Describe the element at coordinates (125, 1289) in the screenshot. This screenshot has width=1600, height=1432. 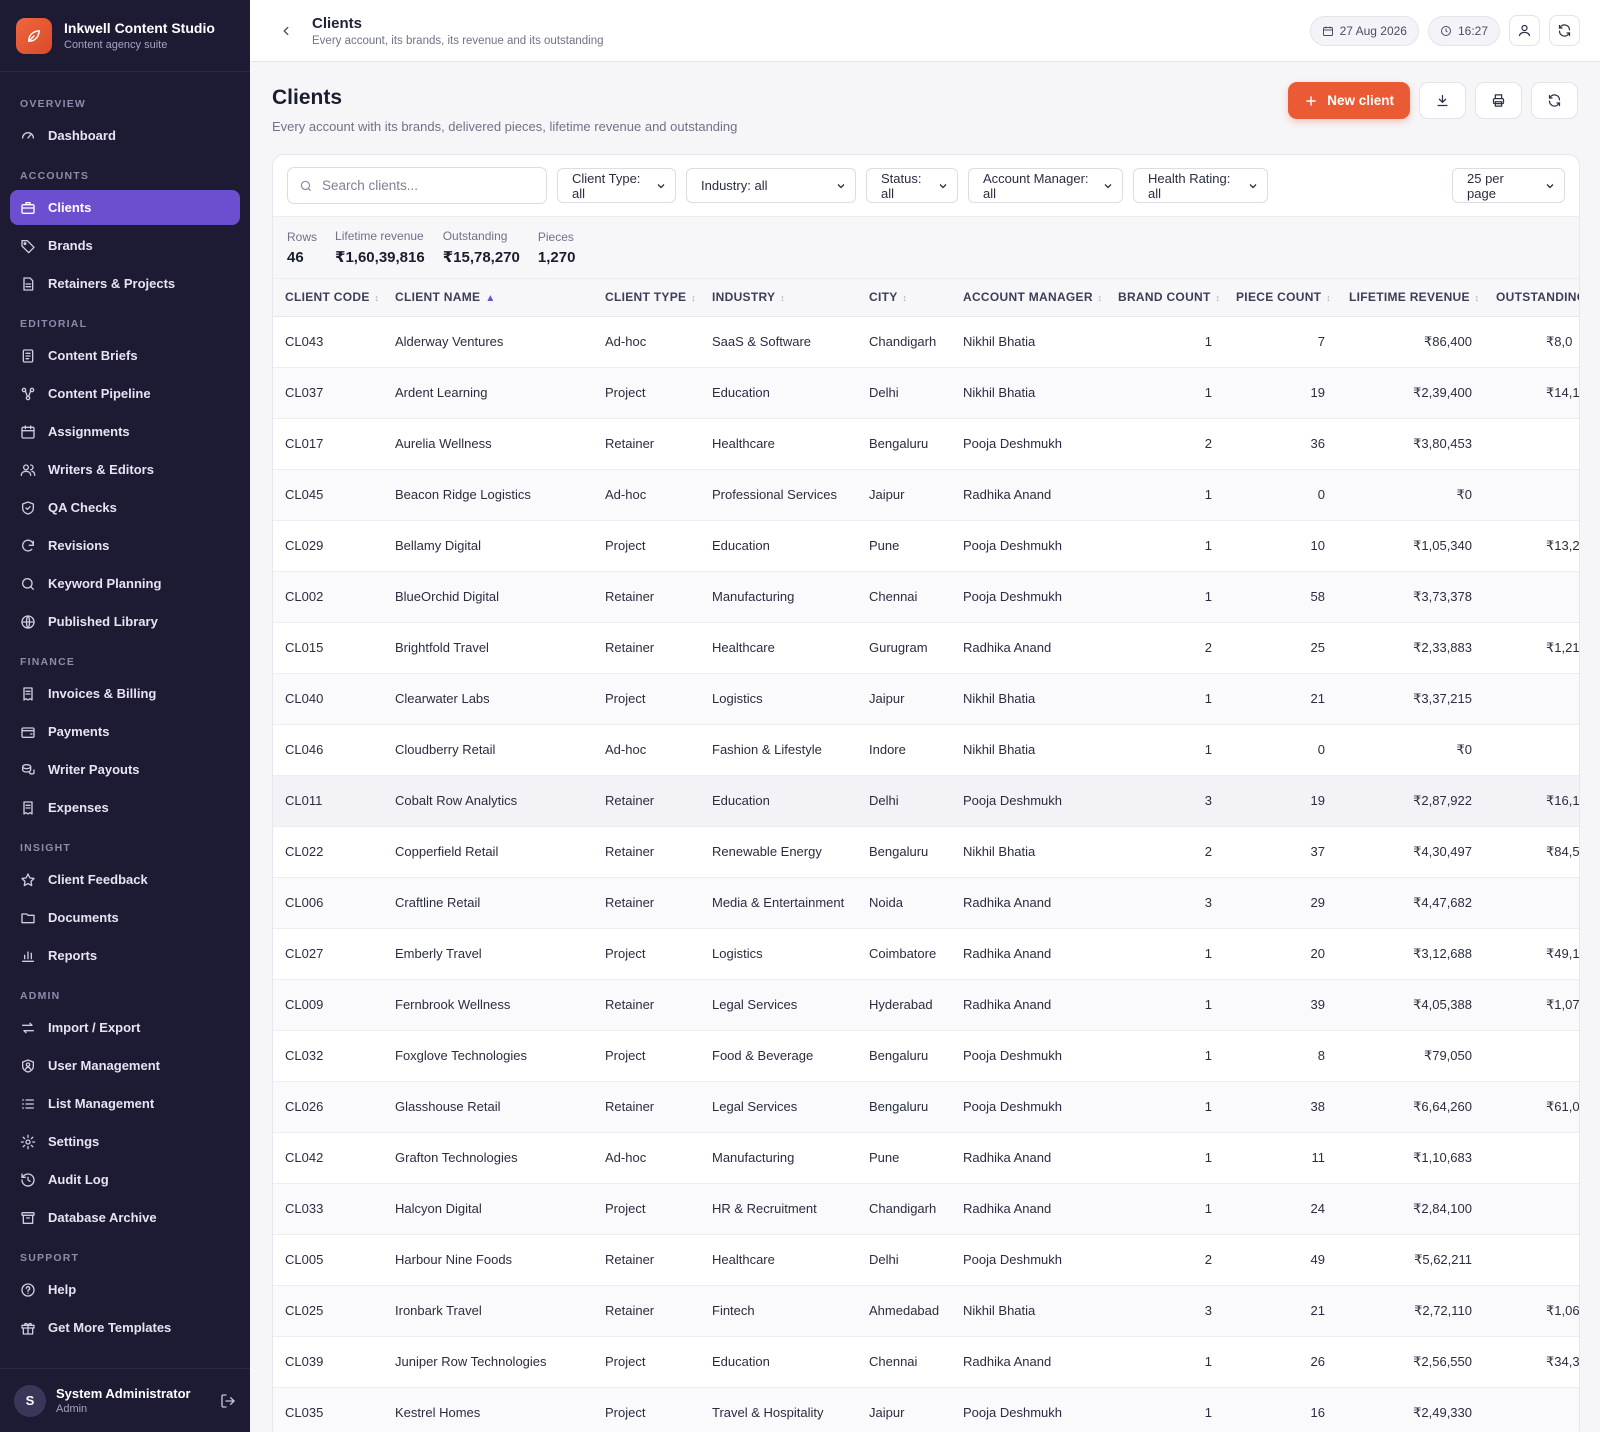
I see `sidebar-item-help: Help` at that location.